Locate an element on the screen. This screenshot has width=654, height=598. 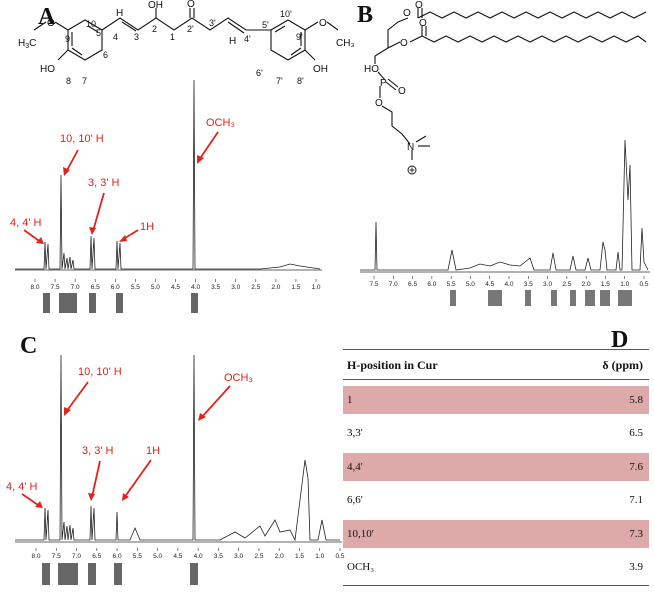
spectrum-c-tick-label: 8.0 is located at coordinates (35, 556).